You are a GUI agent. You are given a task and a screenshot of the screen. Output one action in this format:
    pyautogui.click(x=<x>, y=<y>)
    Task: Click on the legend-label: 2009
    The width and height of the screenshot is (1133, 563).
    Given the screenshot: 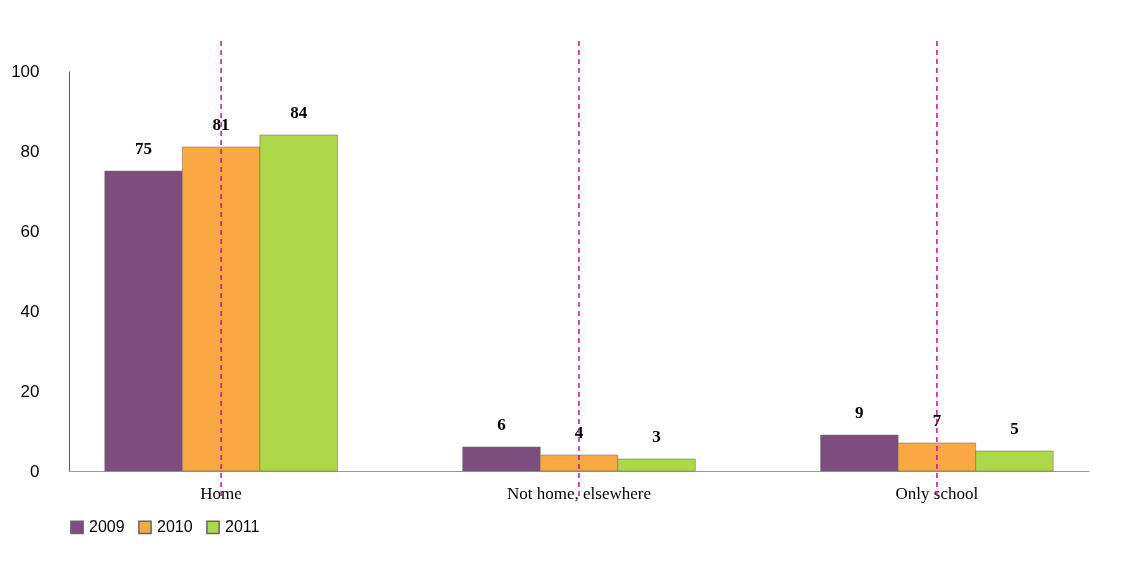 What is the action you would take?
    pyautogui.click(x=107, y=527)
    